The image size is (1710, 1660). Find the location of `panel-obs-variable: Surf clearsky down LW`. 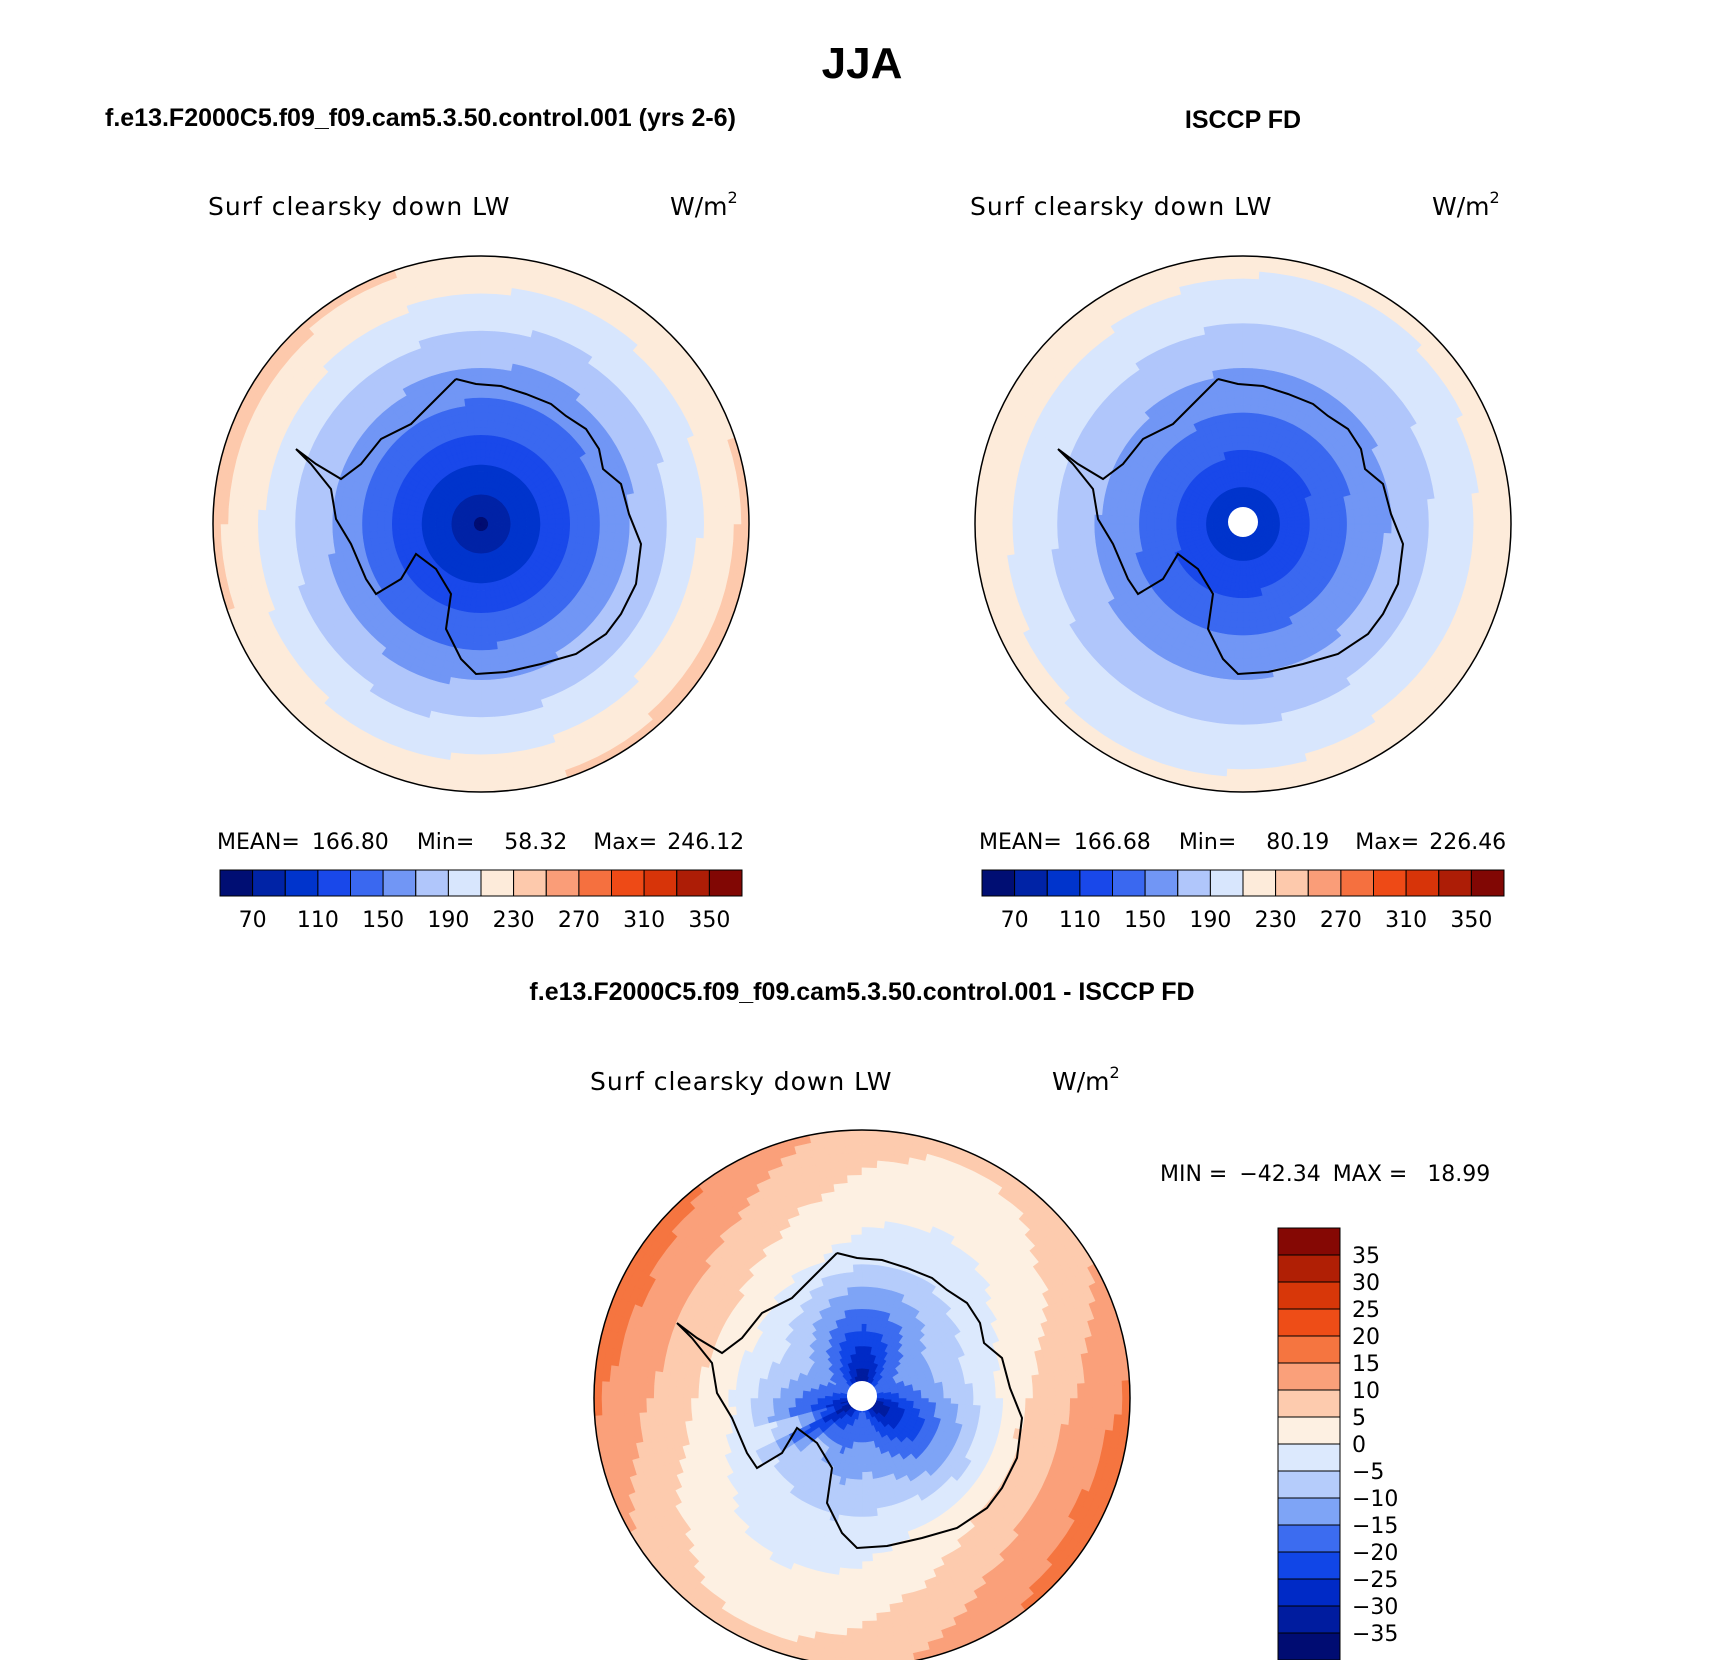

panel-obs-variable: Surf clearsky down LW is located at coordinates (1121, 206).